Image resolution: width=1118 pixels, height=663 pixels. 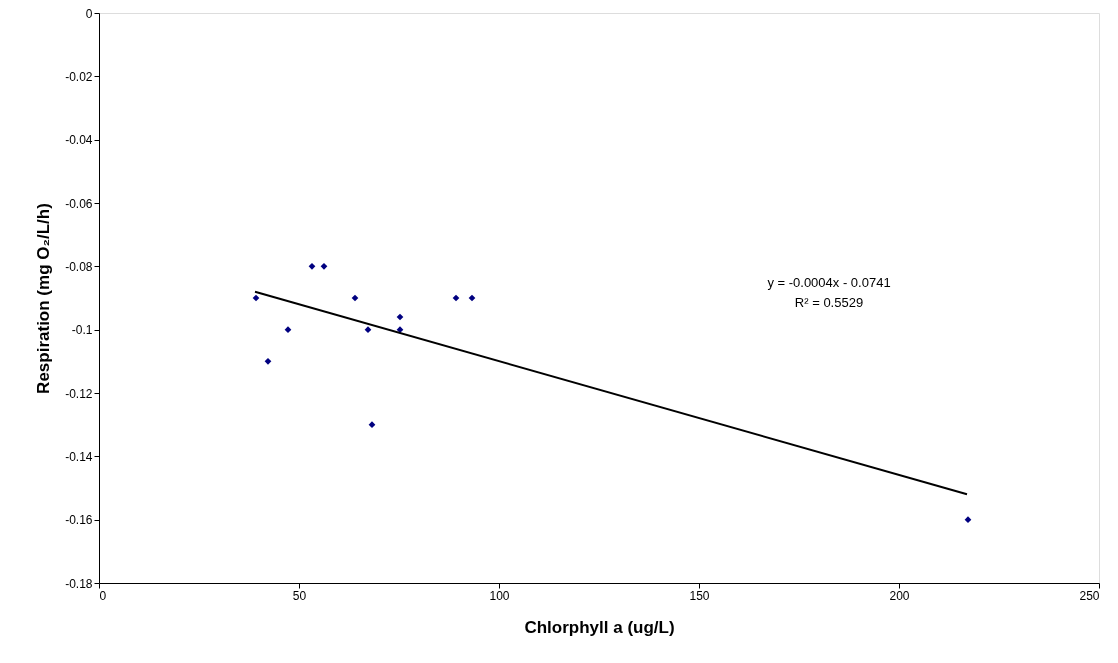 What do you see at coordinates (499, 595) in the screenshot?
I see `x-tick-label: 100` at bounding box center [499, 595].